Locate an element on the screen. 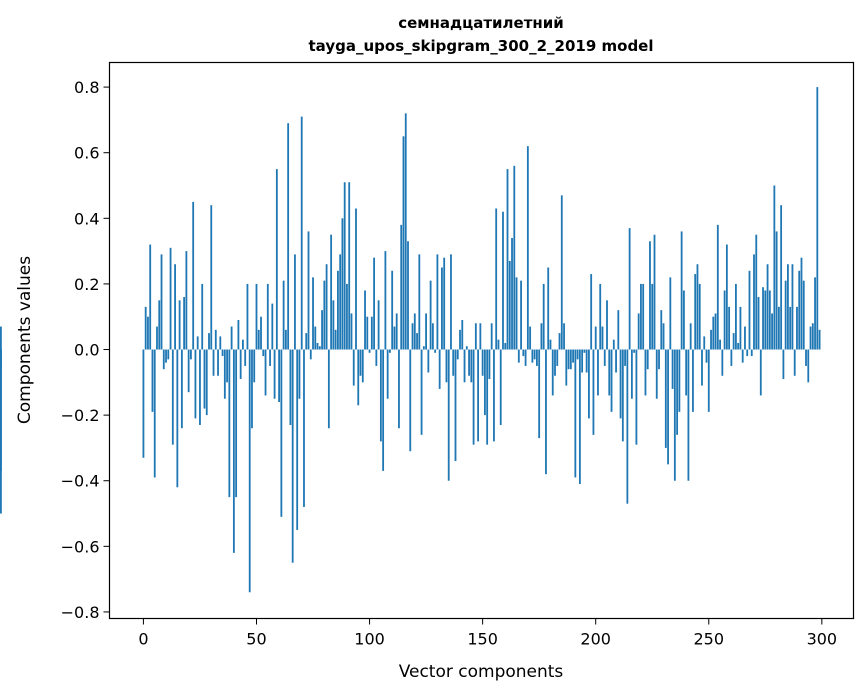 This screenshot has width=867, height=696. x-axis-ticks: 0 50 100 150 200 250 300 is located at coordinates (488, 633).